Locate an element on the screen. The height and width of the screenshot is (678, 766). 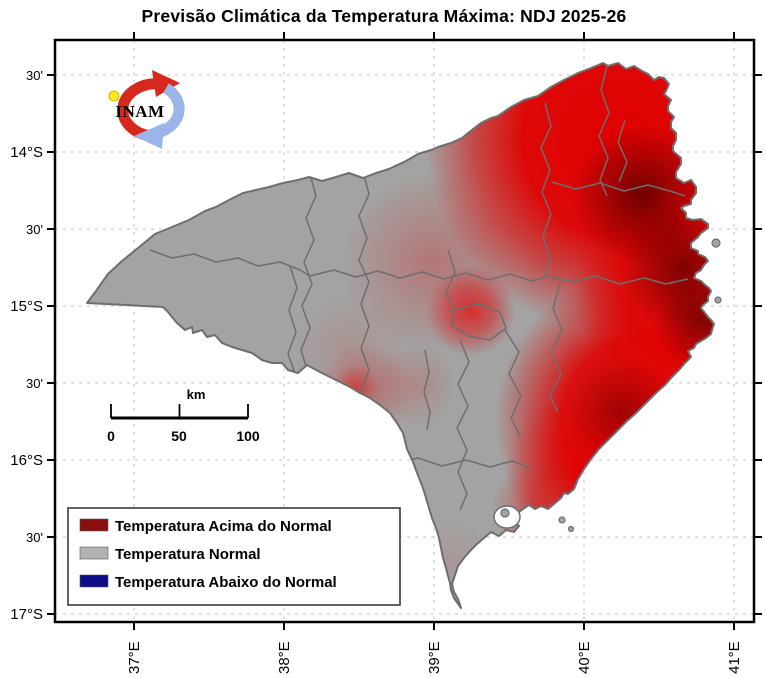
scalebar-tick-100: 100 is located at coordinates (248, 436).